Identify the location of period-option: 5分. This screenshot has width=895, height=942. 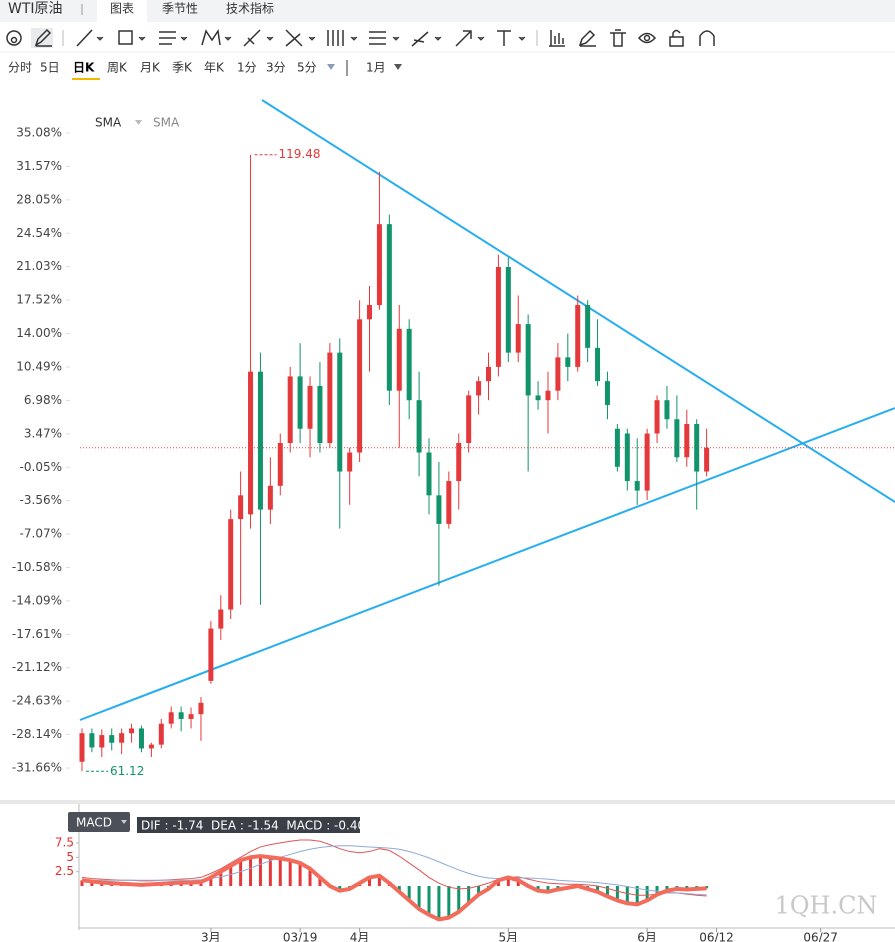
(307, 68).